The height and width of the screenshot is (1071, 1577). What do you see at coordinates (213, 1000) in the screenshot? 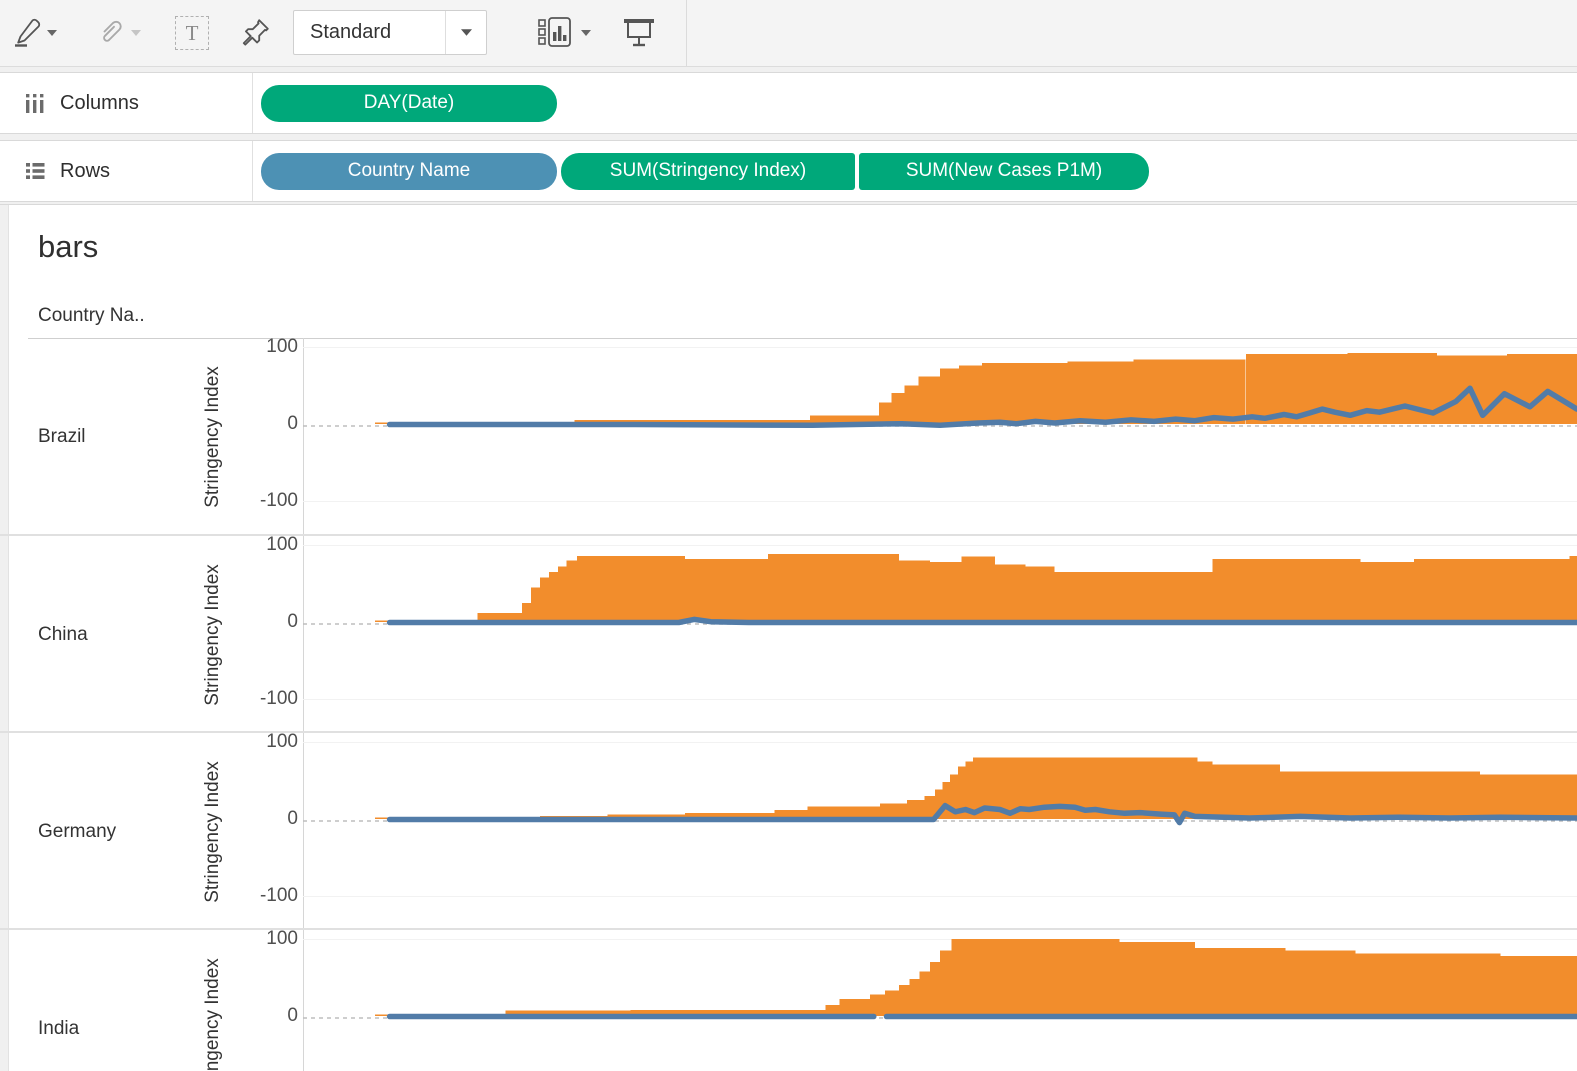
I see `y-axis-title: Stringency Index` at bounding box center [213, 1000].